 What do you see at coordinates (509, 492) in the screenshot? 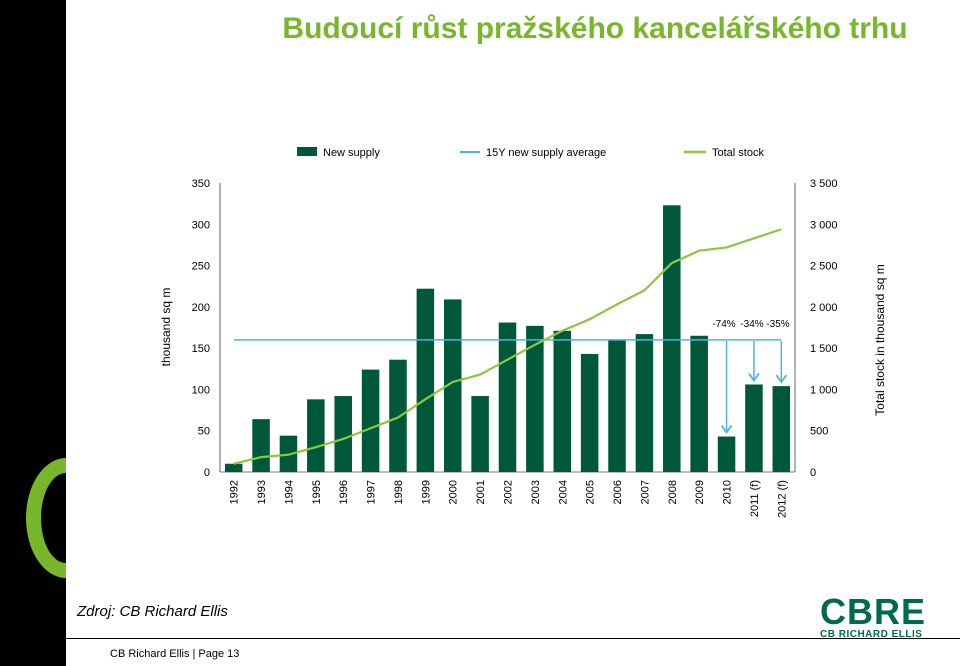
I see `x-tick-label: 2002` at bounding box center [509, 492].